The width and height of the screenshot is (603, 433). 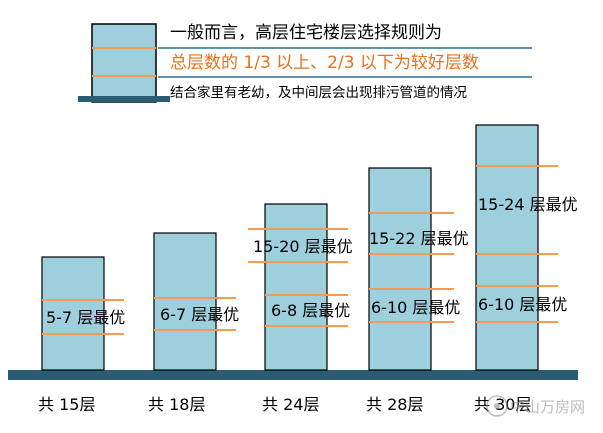 What do you see at coordinates (528, 204) in the screenshot?
I see `zone-label-upper: 15-24 层最优` at bounding box center [528, 204].